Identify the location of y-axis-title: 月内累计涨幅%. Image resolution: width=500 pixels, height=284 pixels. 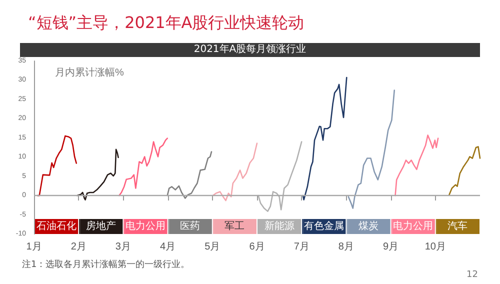
(89, 72).